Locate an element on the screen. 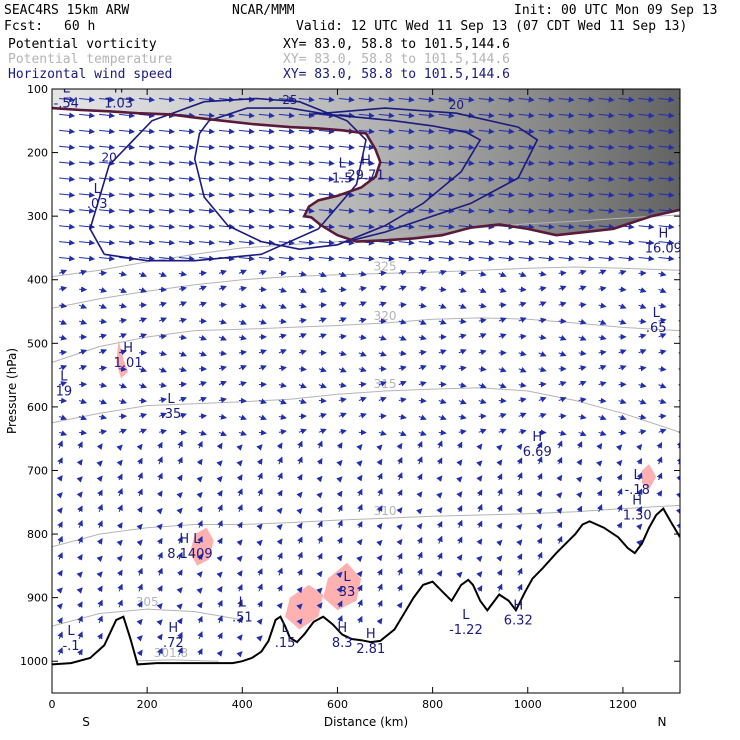 The image size is (740, 740). theta-label-320: 320 is located at coordinates (385, 316).